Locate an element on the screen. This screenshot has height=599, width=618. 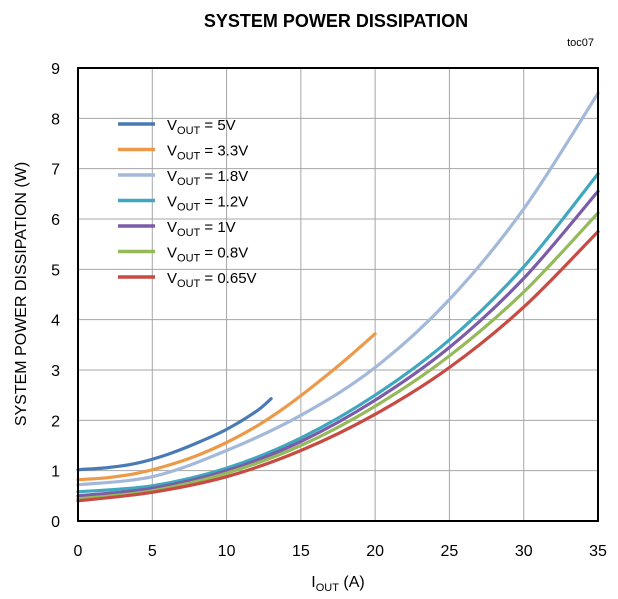
y-tick-labels: 0 1 2 3 4 5 6 7 8 9 is located at coordinates (55, 296).